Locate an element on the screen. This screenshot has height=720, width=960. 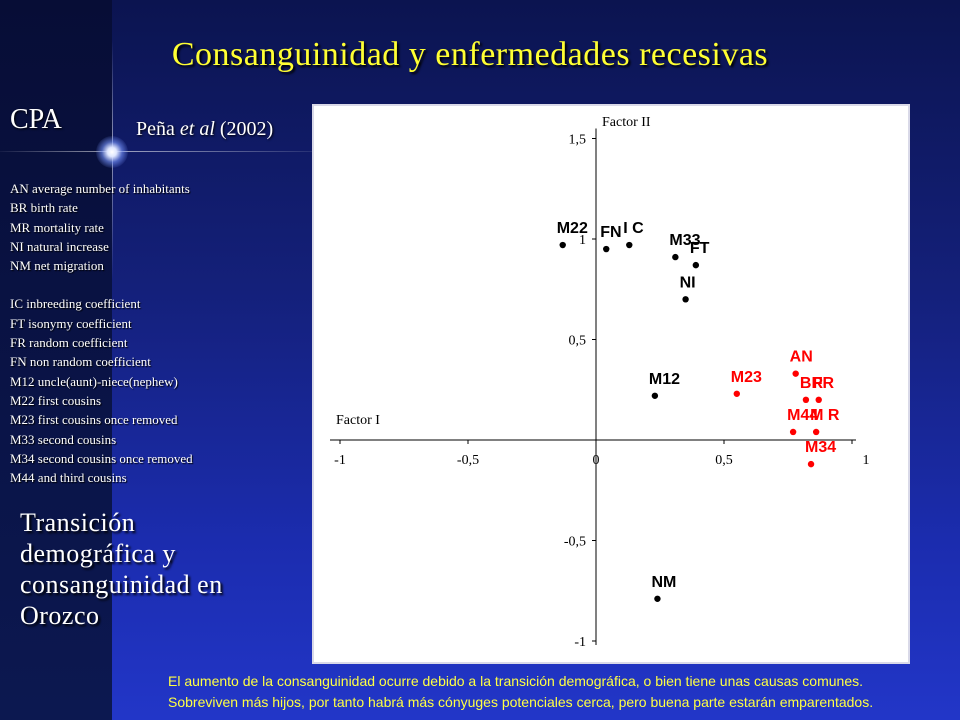
legend-gap is located at coordinates (160, 284).